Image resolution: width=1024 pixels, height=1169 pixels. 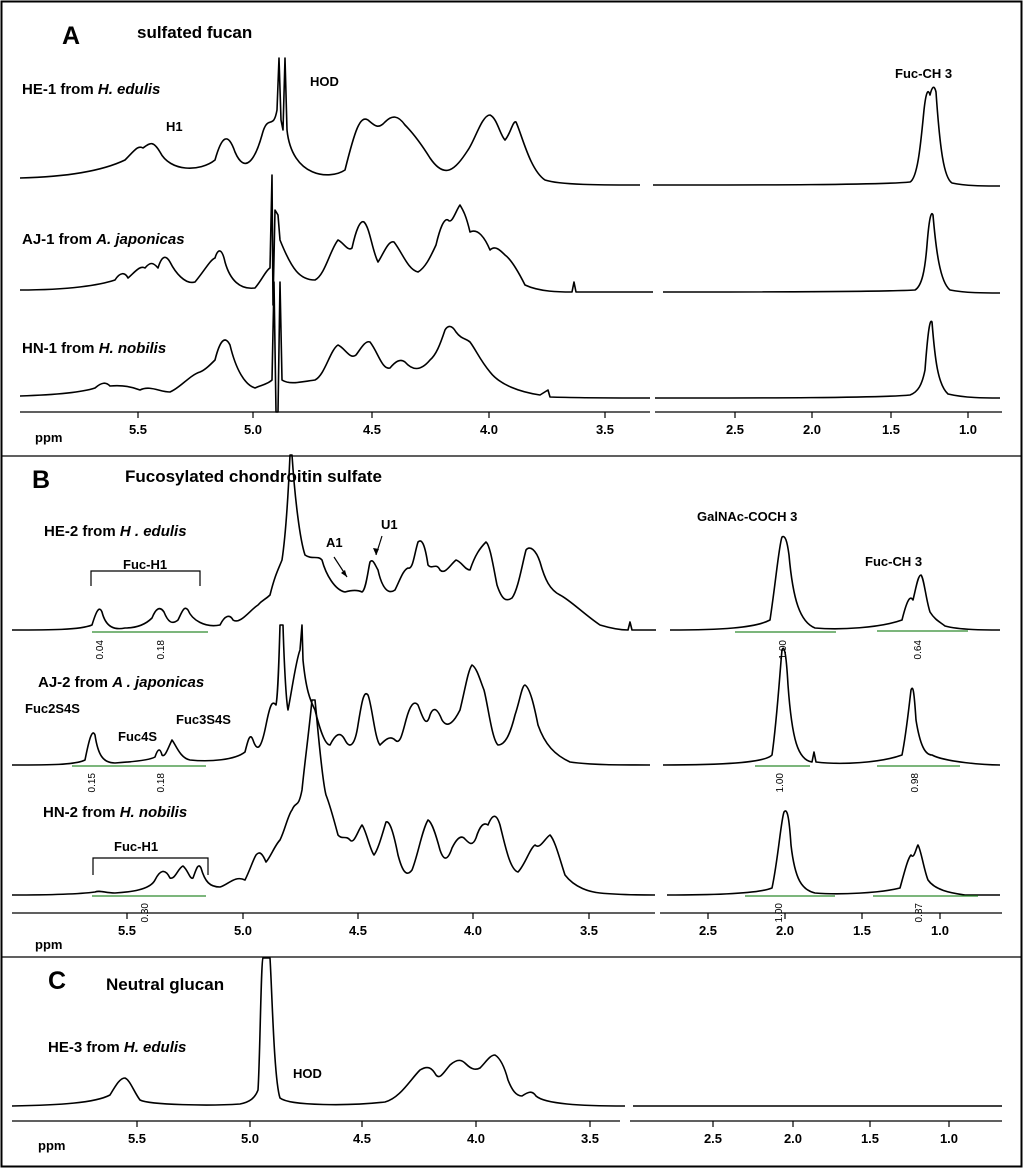 What do you see at coordinates (835, 583) in the screenshot?
I see `spectrum-he-2-right` at bounding box center [835, 583].